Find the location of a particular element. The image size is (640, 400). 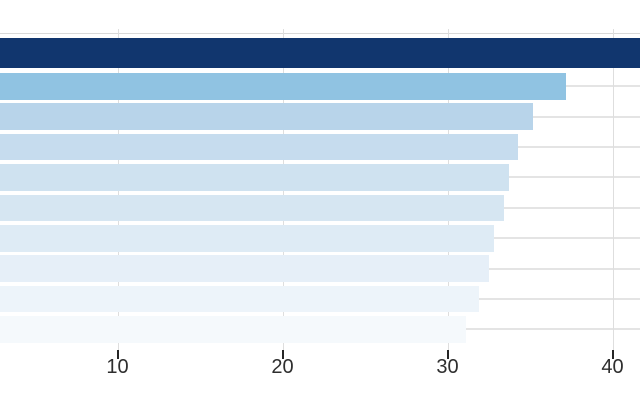

x-axis-tick-label: 40 is located at coordinates (612, 367).